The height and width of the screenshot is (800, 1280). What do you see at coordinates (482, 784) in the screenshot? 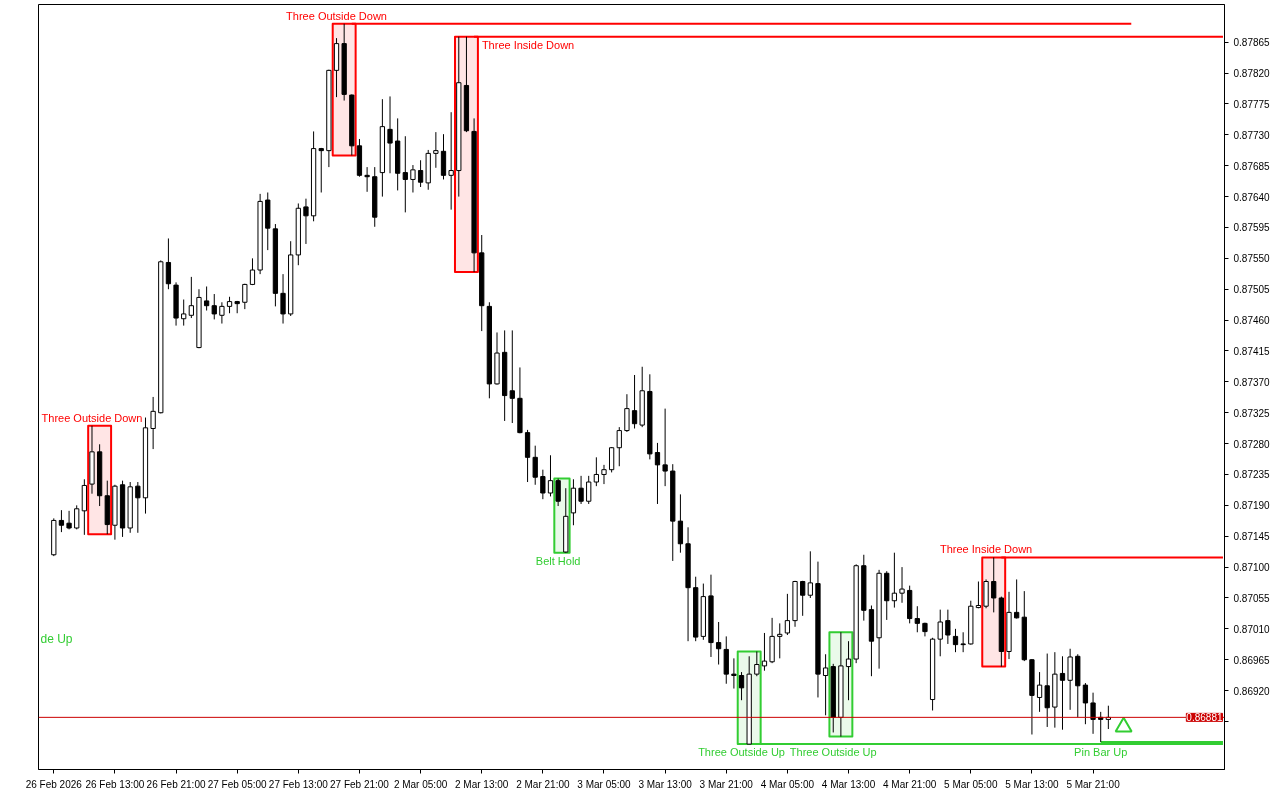
I see `x-tick-label: 2 Mar 13:00` at bounding box center [482, 784].